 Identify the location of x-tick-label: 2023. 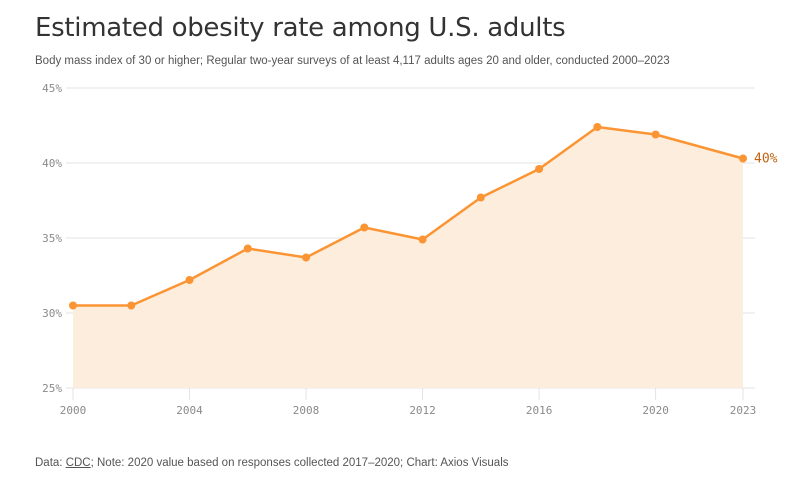
(743, 410).